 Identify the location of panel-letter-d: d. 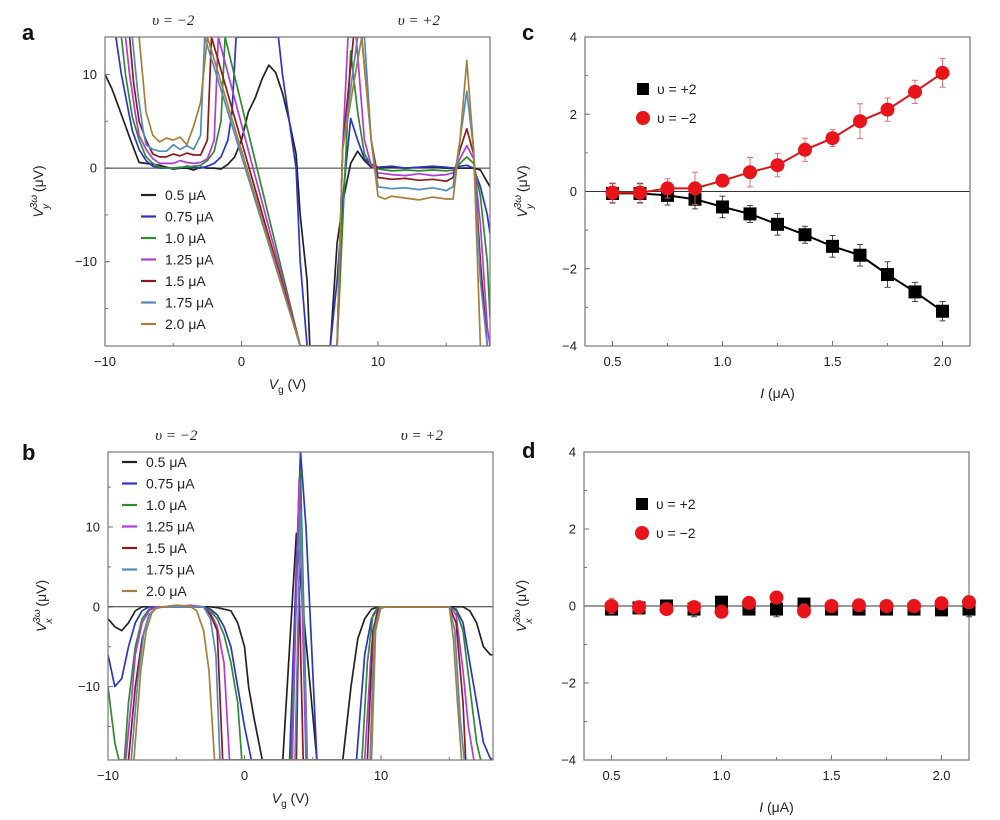
(528, 450).